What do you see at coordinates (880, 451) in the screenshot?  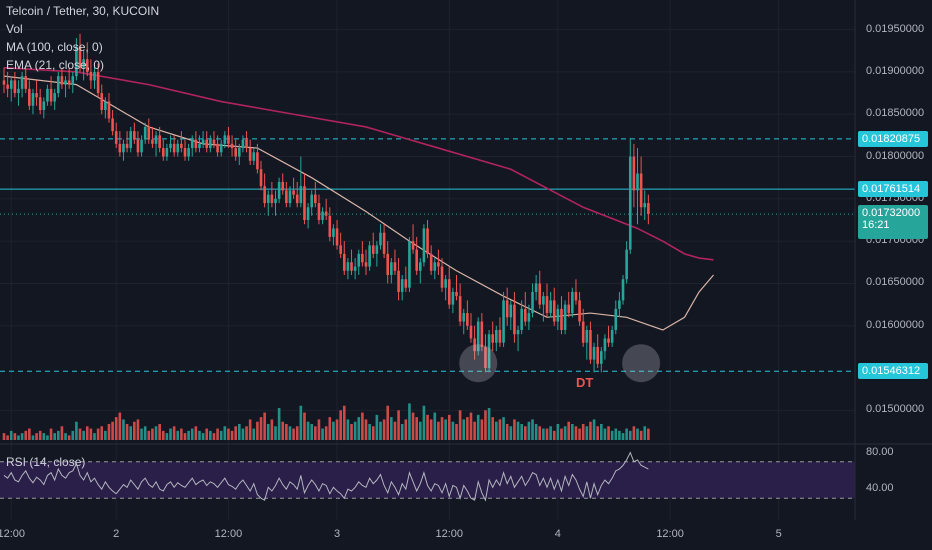 I see `rsi-tick-label: 80.00` at bounding box center [880, 451].